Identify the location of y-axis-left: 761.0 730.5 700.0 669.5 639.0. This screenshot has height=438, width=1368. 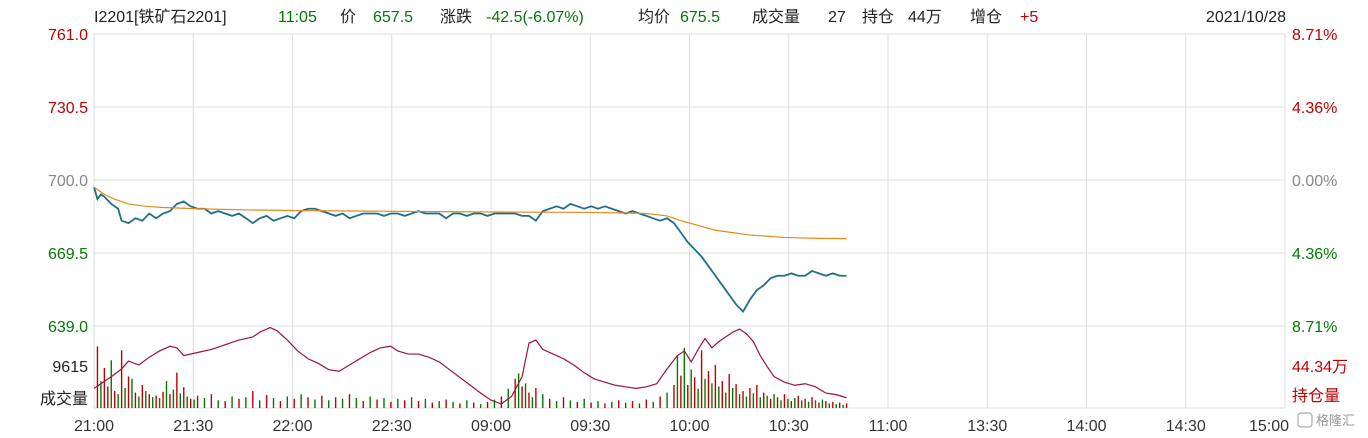
(68, 181).